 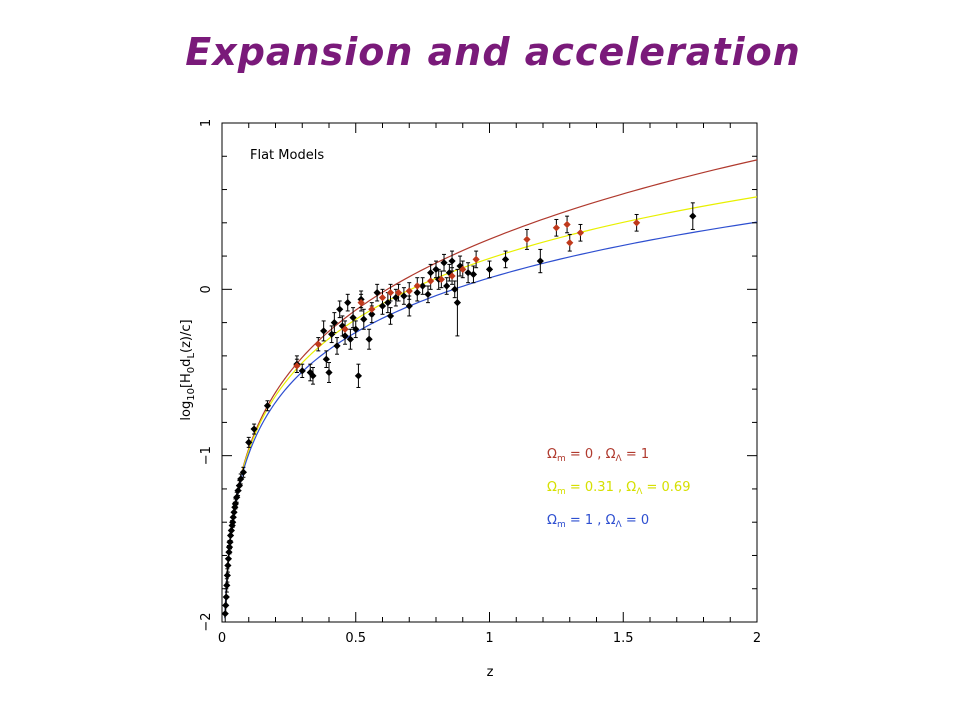 I want to click on y-tick-label: 1, so click(x=206, y=123).